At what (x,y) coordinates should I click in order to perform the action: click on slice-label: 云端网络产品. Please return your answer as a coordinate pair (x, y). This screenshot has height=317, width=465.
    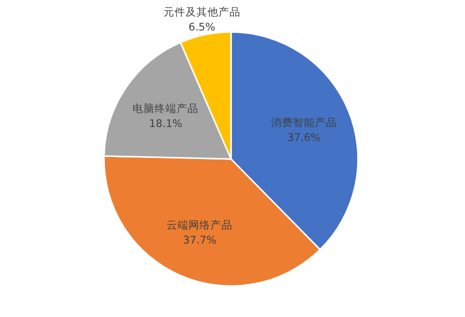
    Looking at the image, I should click on (199, 225).